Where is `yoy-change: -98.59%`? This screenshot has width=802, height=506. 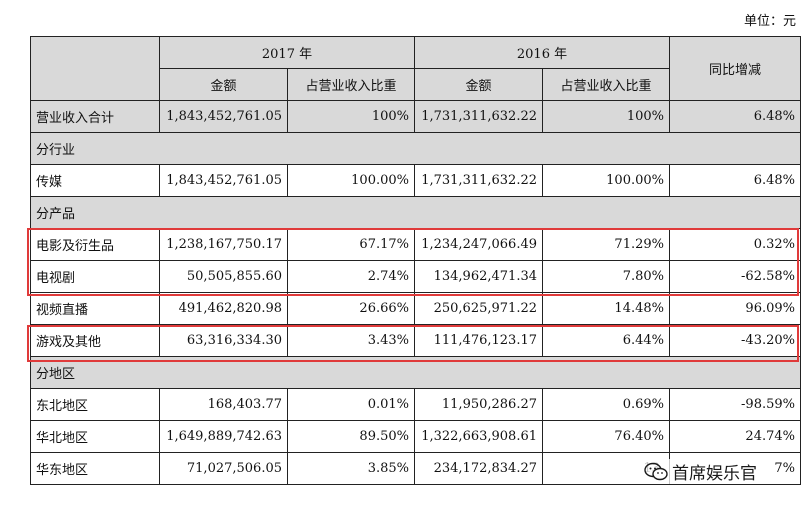 yoy-change: -98.59% is located at coordinates (735, 404).